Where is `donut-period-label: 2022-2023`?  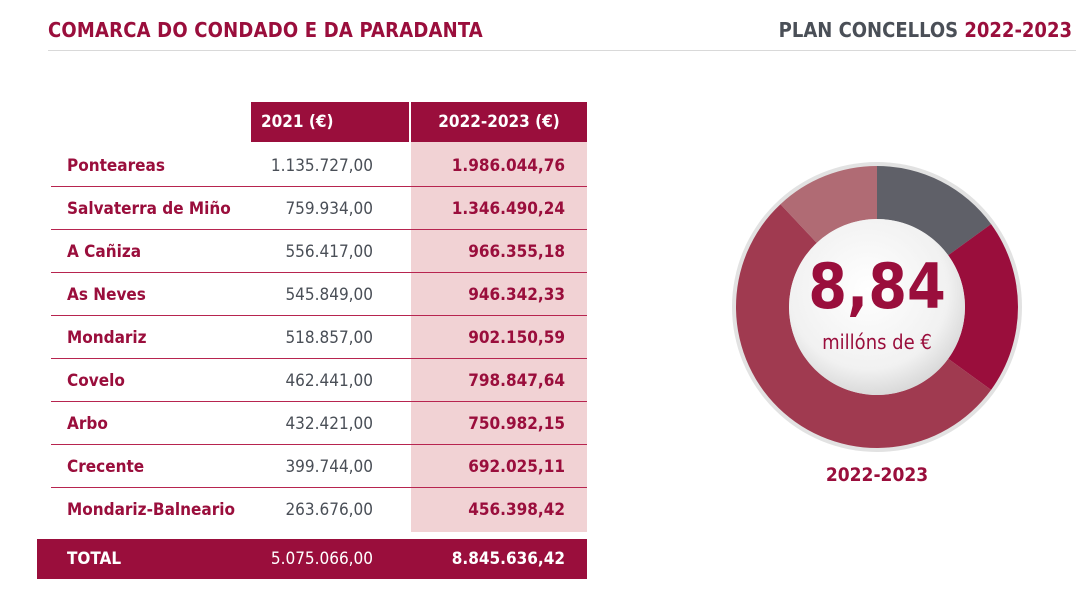
donut-period-label: 2022-2023 is located at coordinates (877, 475).